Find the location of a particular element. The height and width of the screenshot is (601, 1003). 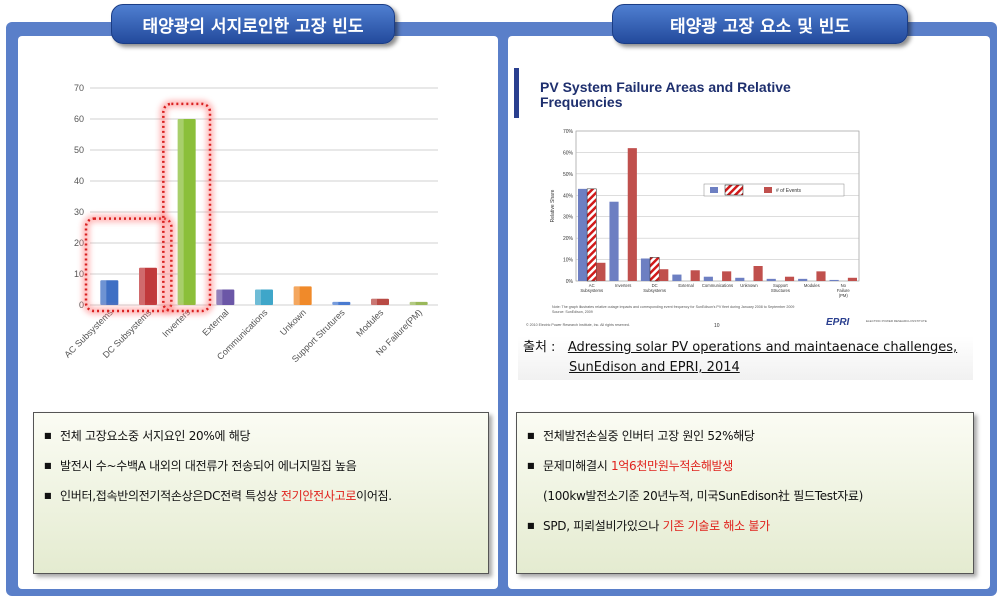

y-tick-label: 0% is located at coordinates (570, 282).